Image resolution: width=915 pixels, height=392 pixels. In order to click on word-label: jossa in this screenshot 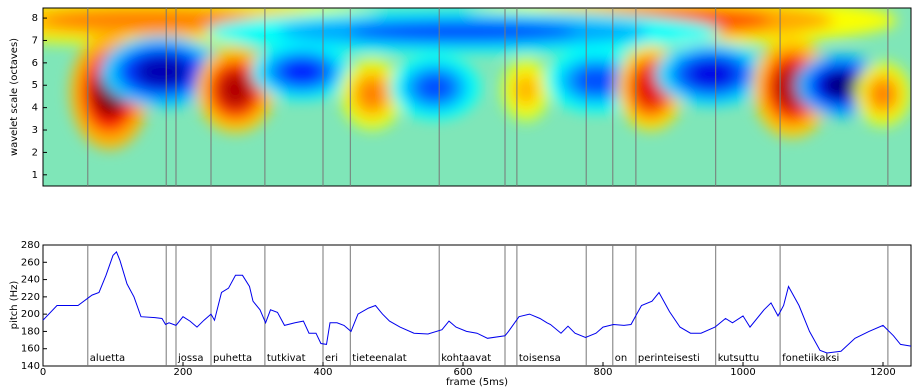, I will do `click(190, 358)`.